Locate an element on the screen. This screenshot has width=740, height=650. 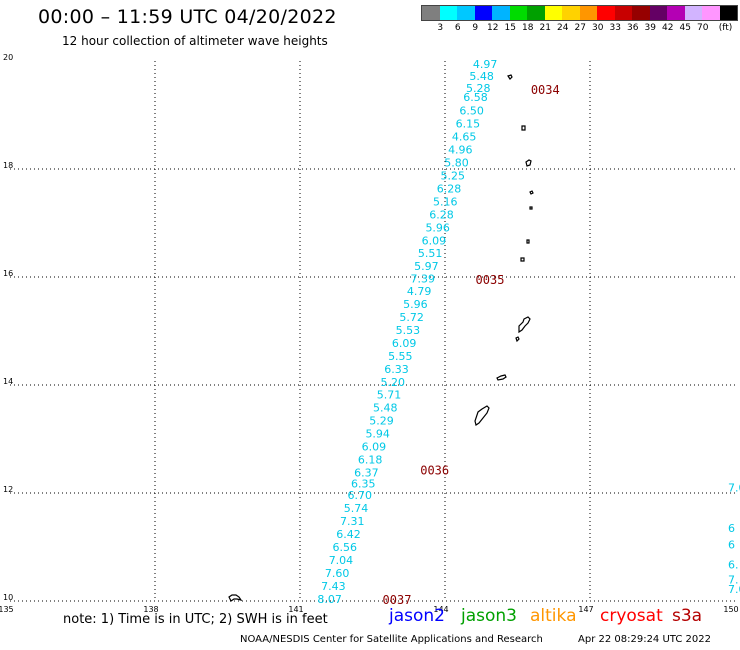
wave-height-label: 8.07 is located at coordinates (329, 599).